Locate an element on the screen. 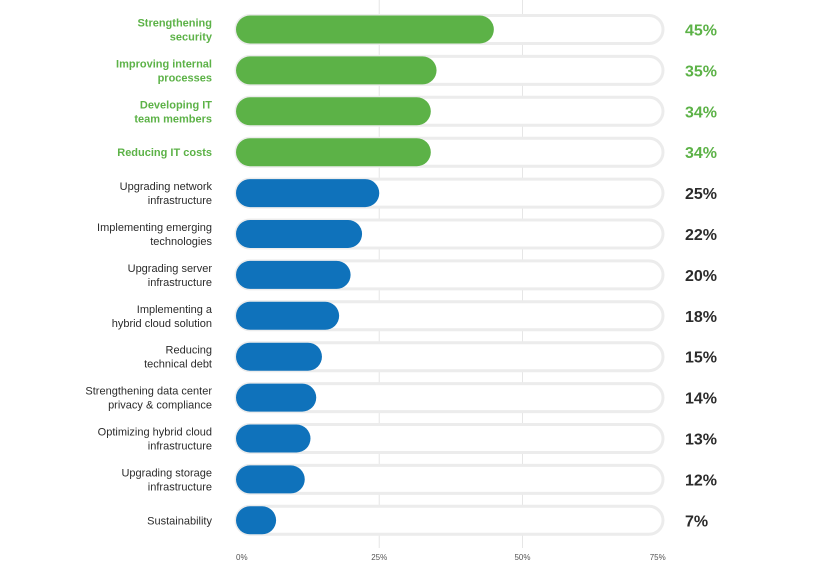  category-label: Sustainability is located at coordinates (179, 521).